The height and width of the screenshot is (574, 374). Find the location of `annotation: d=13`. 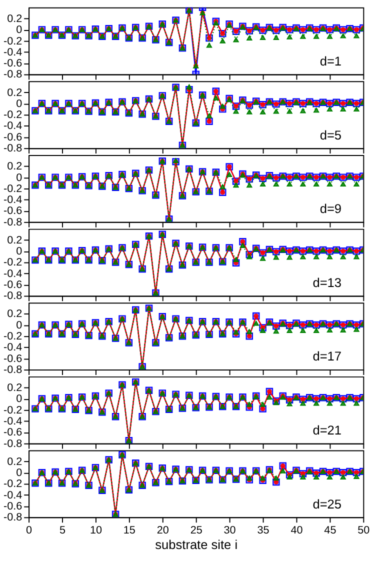

annotation: d=13 is located at coordinates (327, 282).